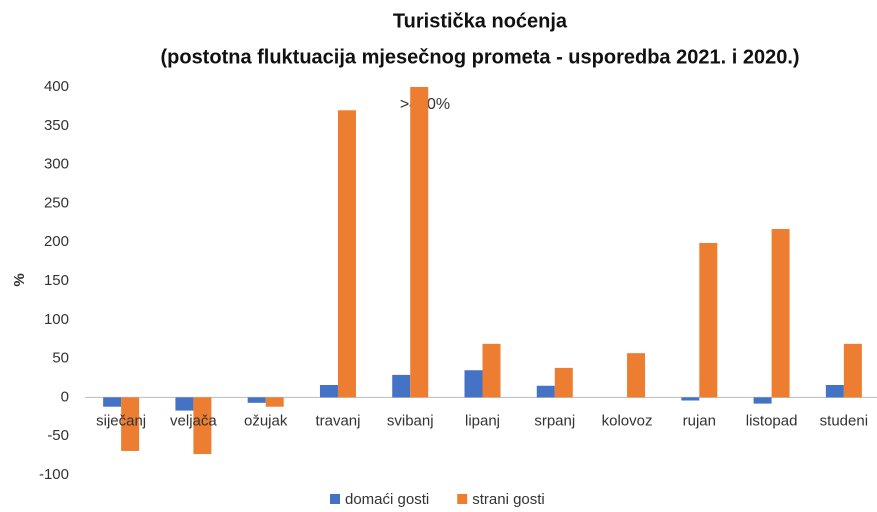  I want to click on y-tick-label: 50, so click(60, 358).